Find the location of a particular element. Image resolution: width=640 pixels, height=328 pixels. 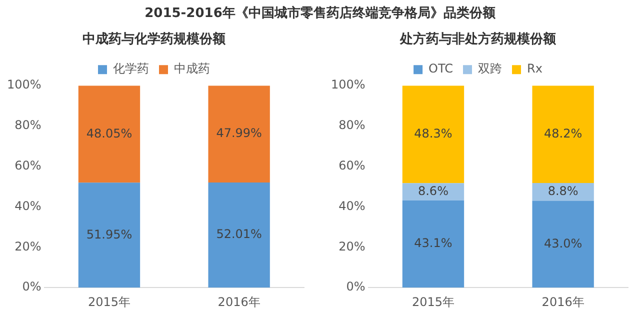

data-label: 43.0% is located at coordinates (563, 243).